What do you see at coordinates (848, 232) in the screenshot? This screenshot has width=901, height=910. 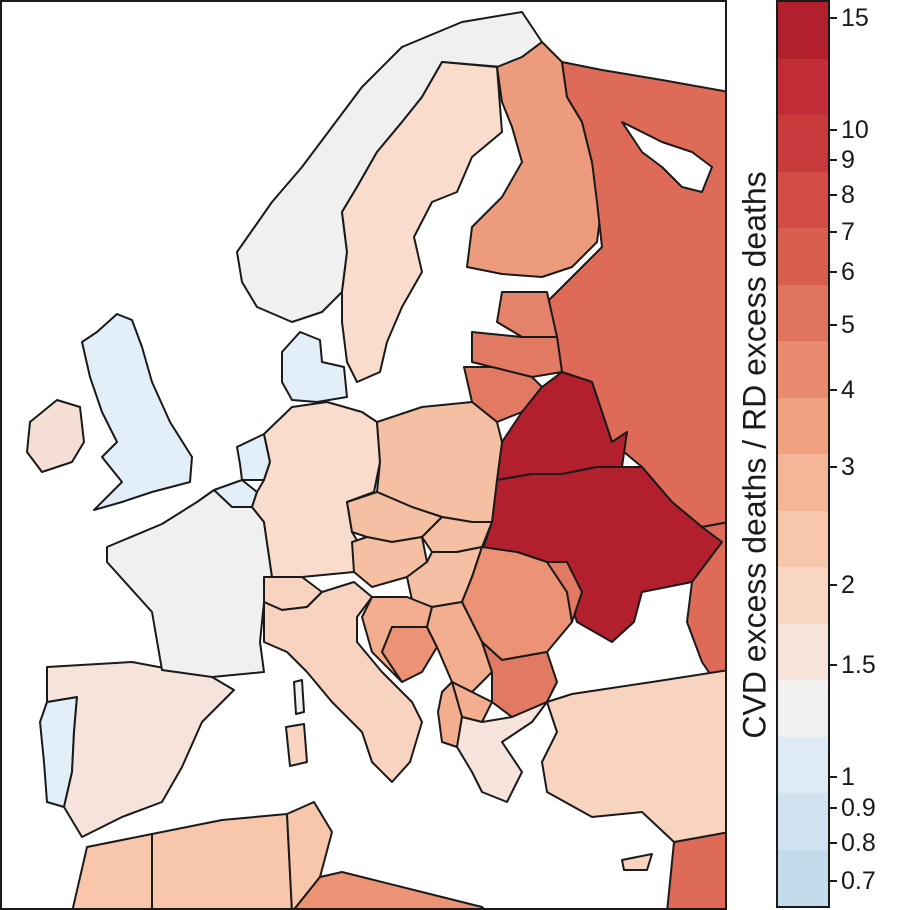 I see `tick-label: 7` at bounding box center [848, 232].